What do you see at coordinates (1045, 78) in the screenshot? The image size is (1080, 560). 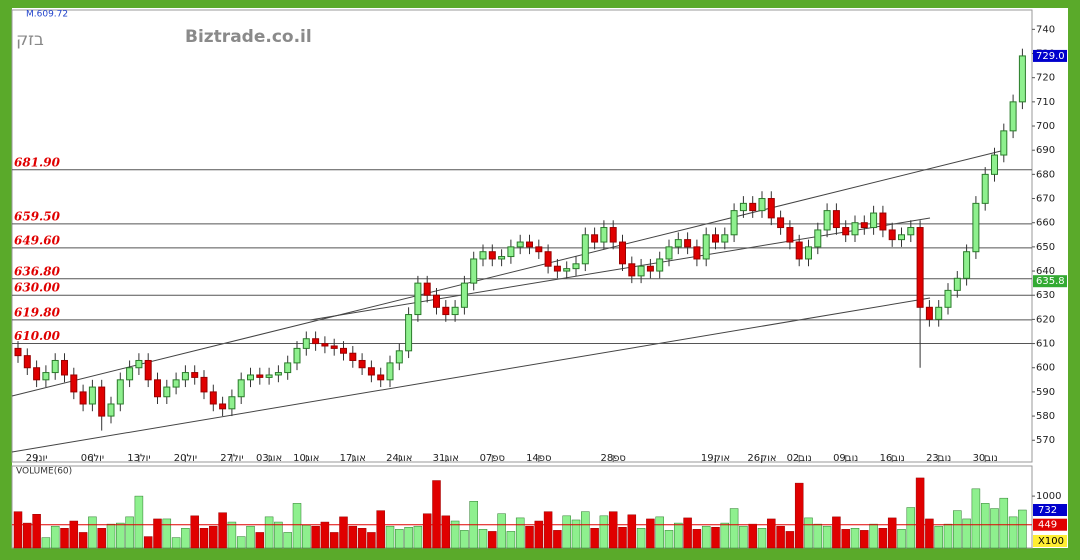 I see `y-tick-label: 720` at bounding box center [1045, 78].